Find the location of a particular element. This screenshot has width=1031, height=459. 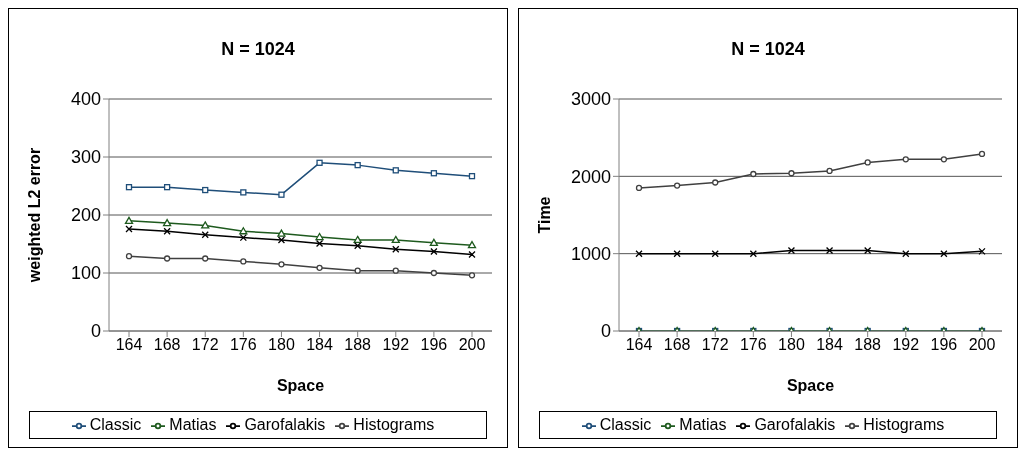

y-tick-label: 200 is located at coordinates (85, 215).